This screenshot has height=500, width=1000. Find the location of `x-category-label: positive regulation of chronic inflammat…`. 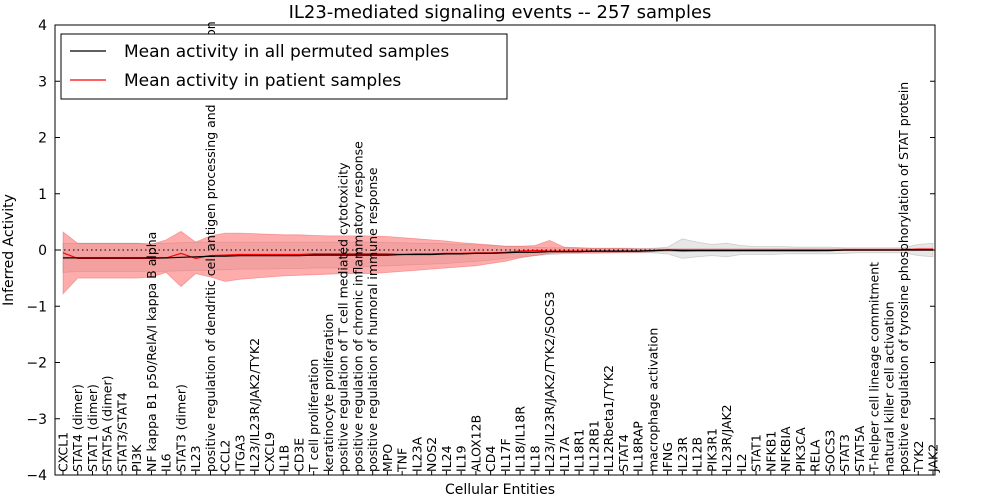

x-category-label: positive regulation of chronic inflammat… is located at coordinates (357, 306).